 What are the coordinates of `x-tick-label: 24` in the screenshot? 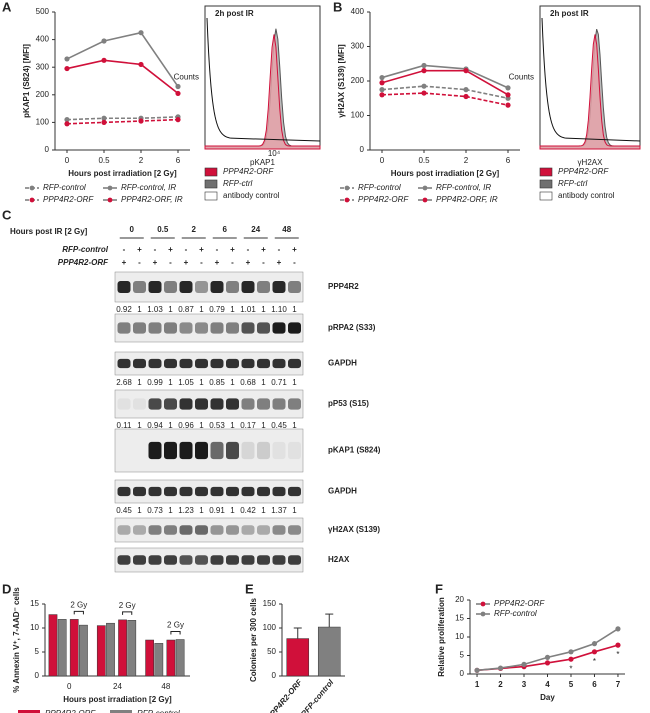 It's located at (117, 686).